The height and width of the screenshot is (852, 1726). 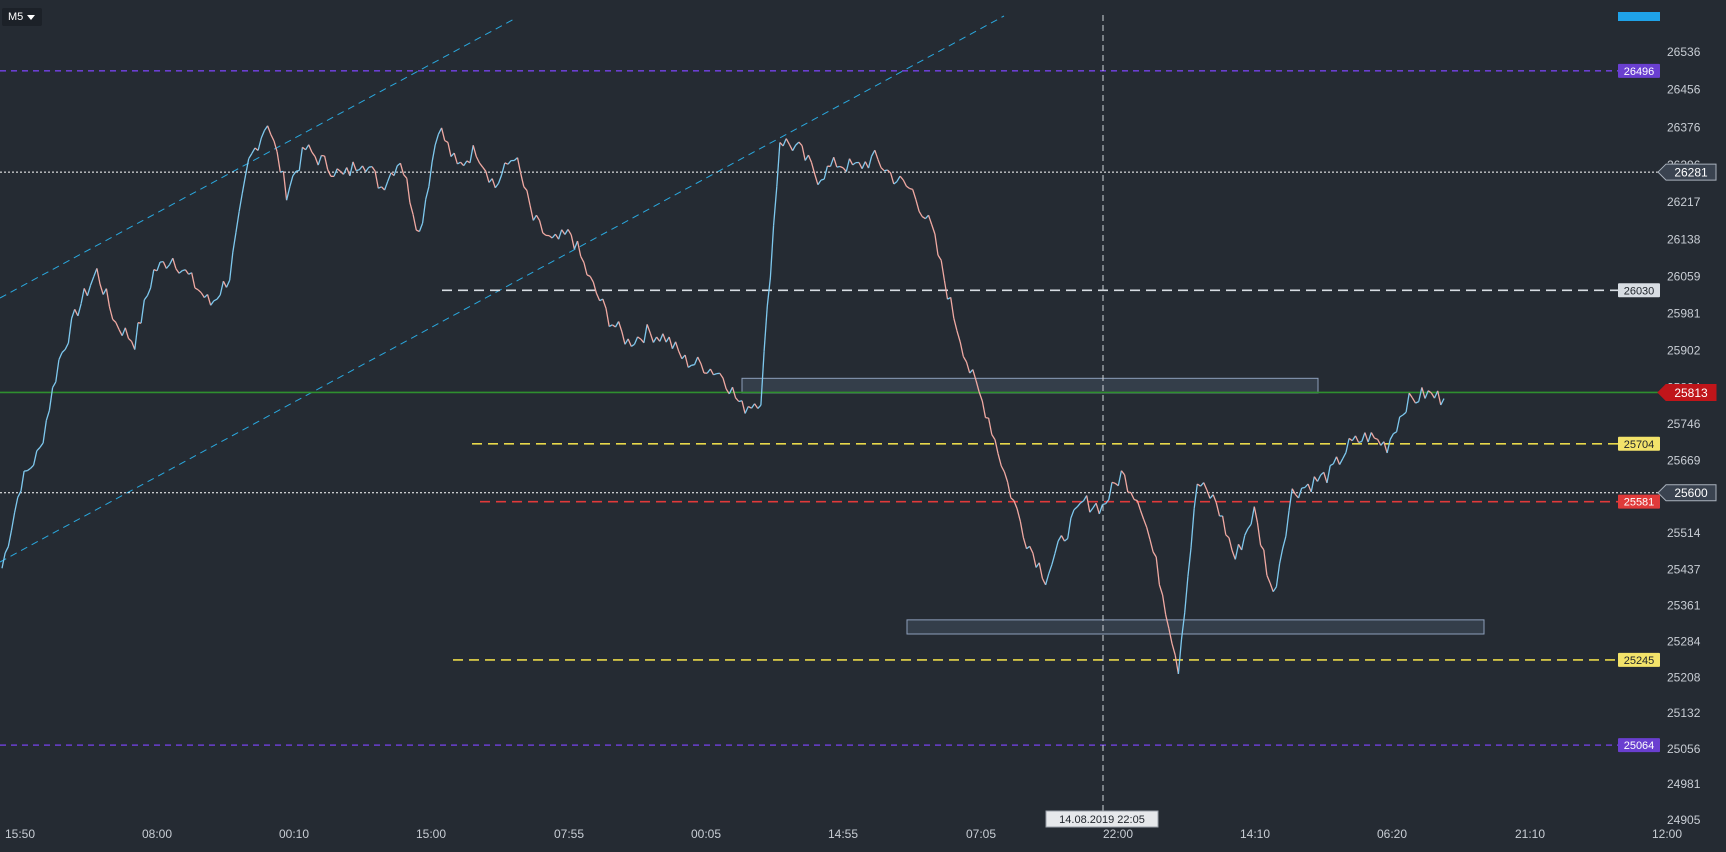 What do you see at coordinates (1118, 834) in the screenshot?
I see `time-tick-label: 22:00` at bounding box center [1118, 834].